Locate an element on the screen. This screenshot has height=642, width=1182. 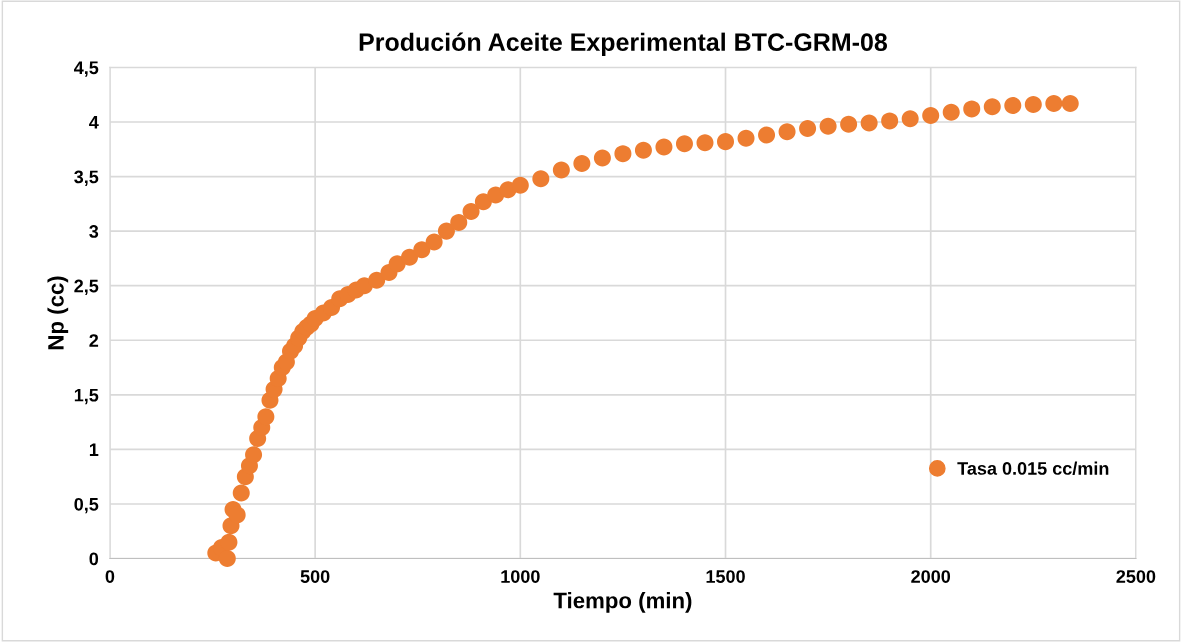
x-tick-label: 2000 is located at coordinates (931, 576).